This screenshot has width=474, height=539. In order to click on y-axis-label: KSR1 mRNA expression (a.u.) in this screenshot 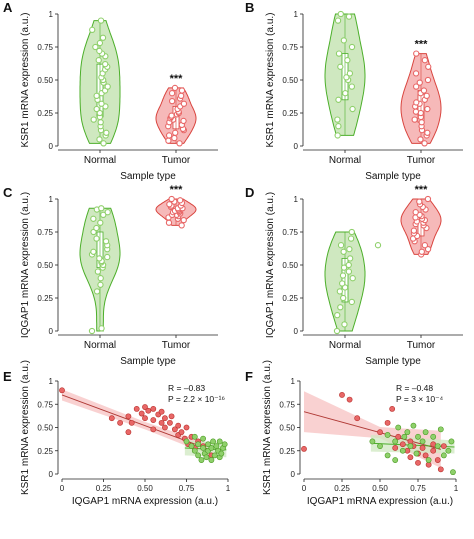, I will do `click(270, 79)`.